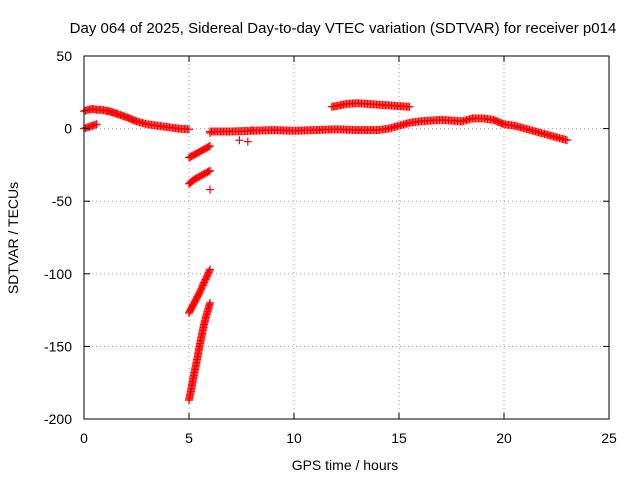 The width and height of the screenshot is (640, 480). I want to click on y-tick-label: -50, so click(62, 201).